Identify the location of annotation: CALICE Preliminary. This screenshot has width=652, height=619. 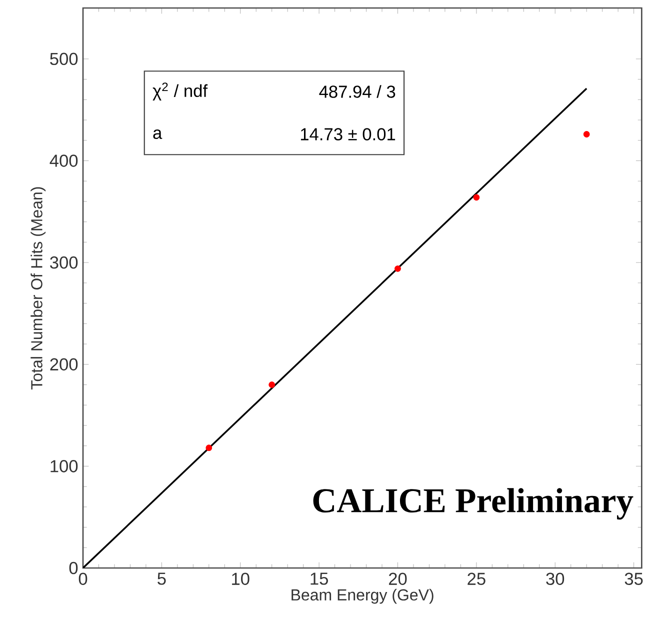
(473, 504).